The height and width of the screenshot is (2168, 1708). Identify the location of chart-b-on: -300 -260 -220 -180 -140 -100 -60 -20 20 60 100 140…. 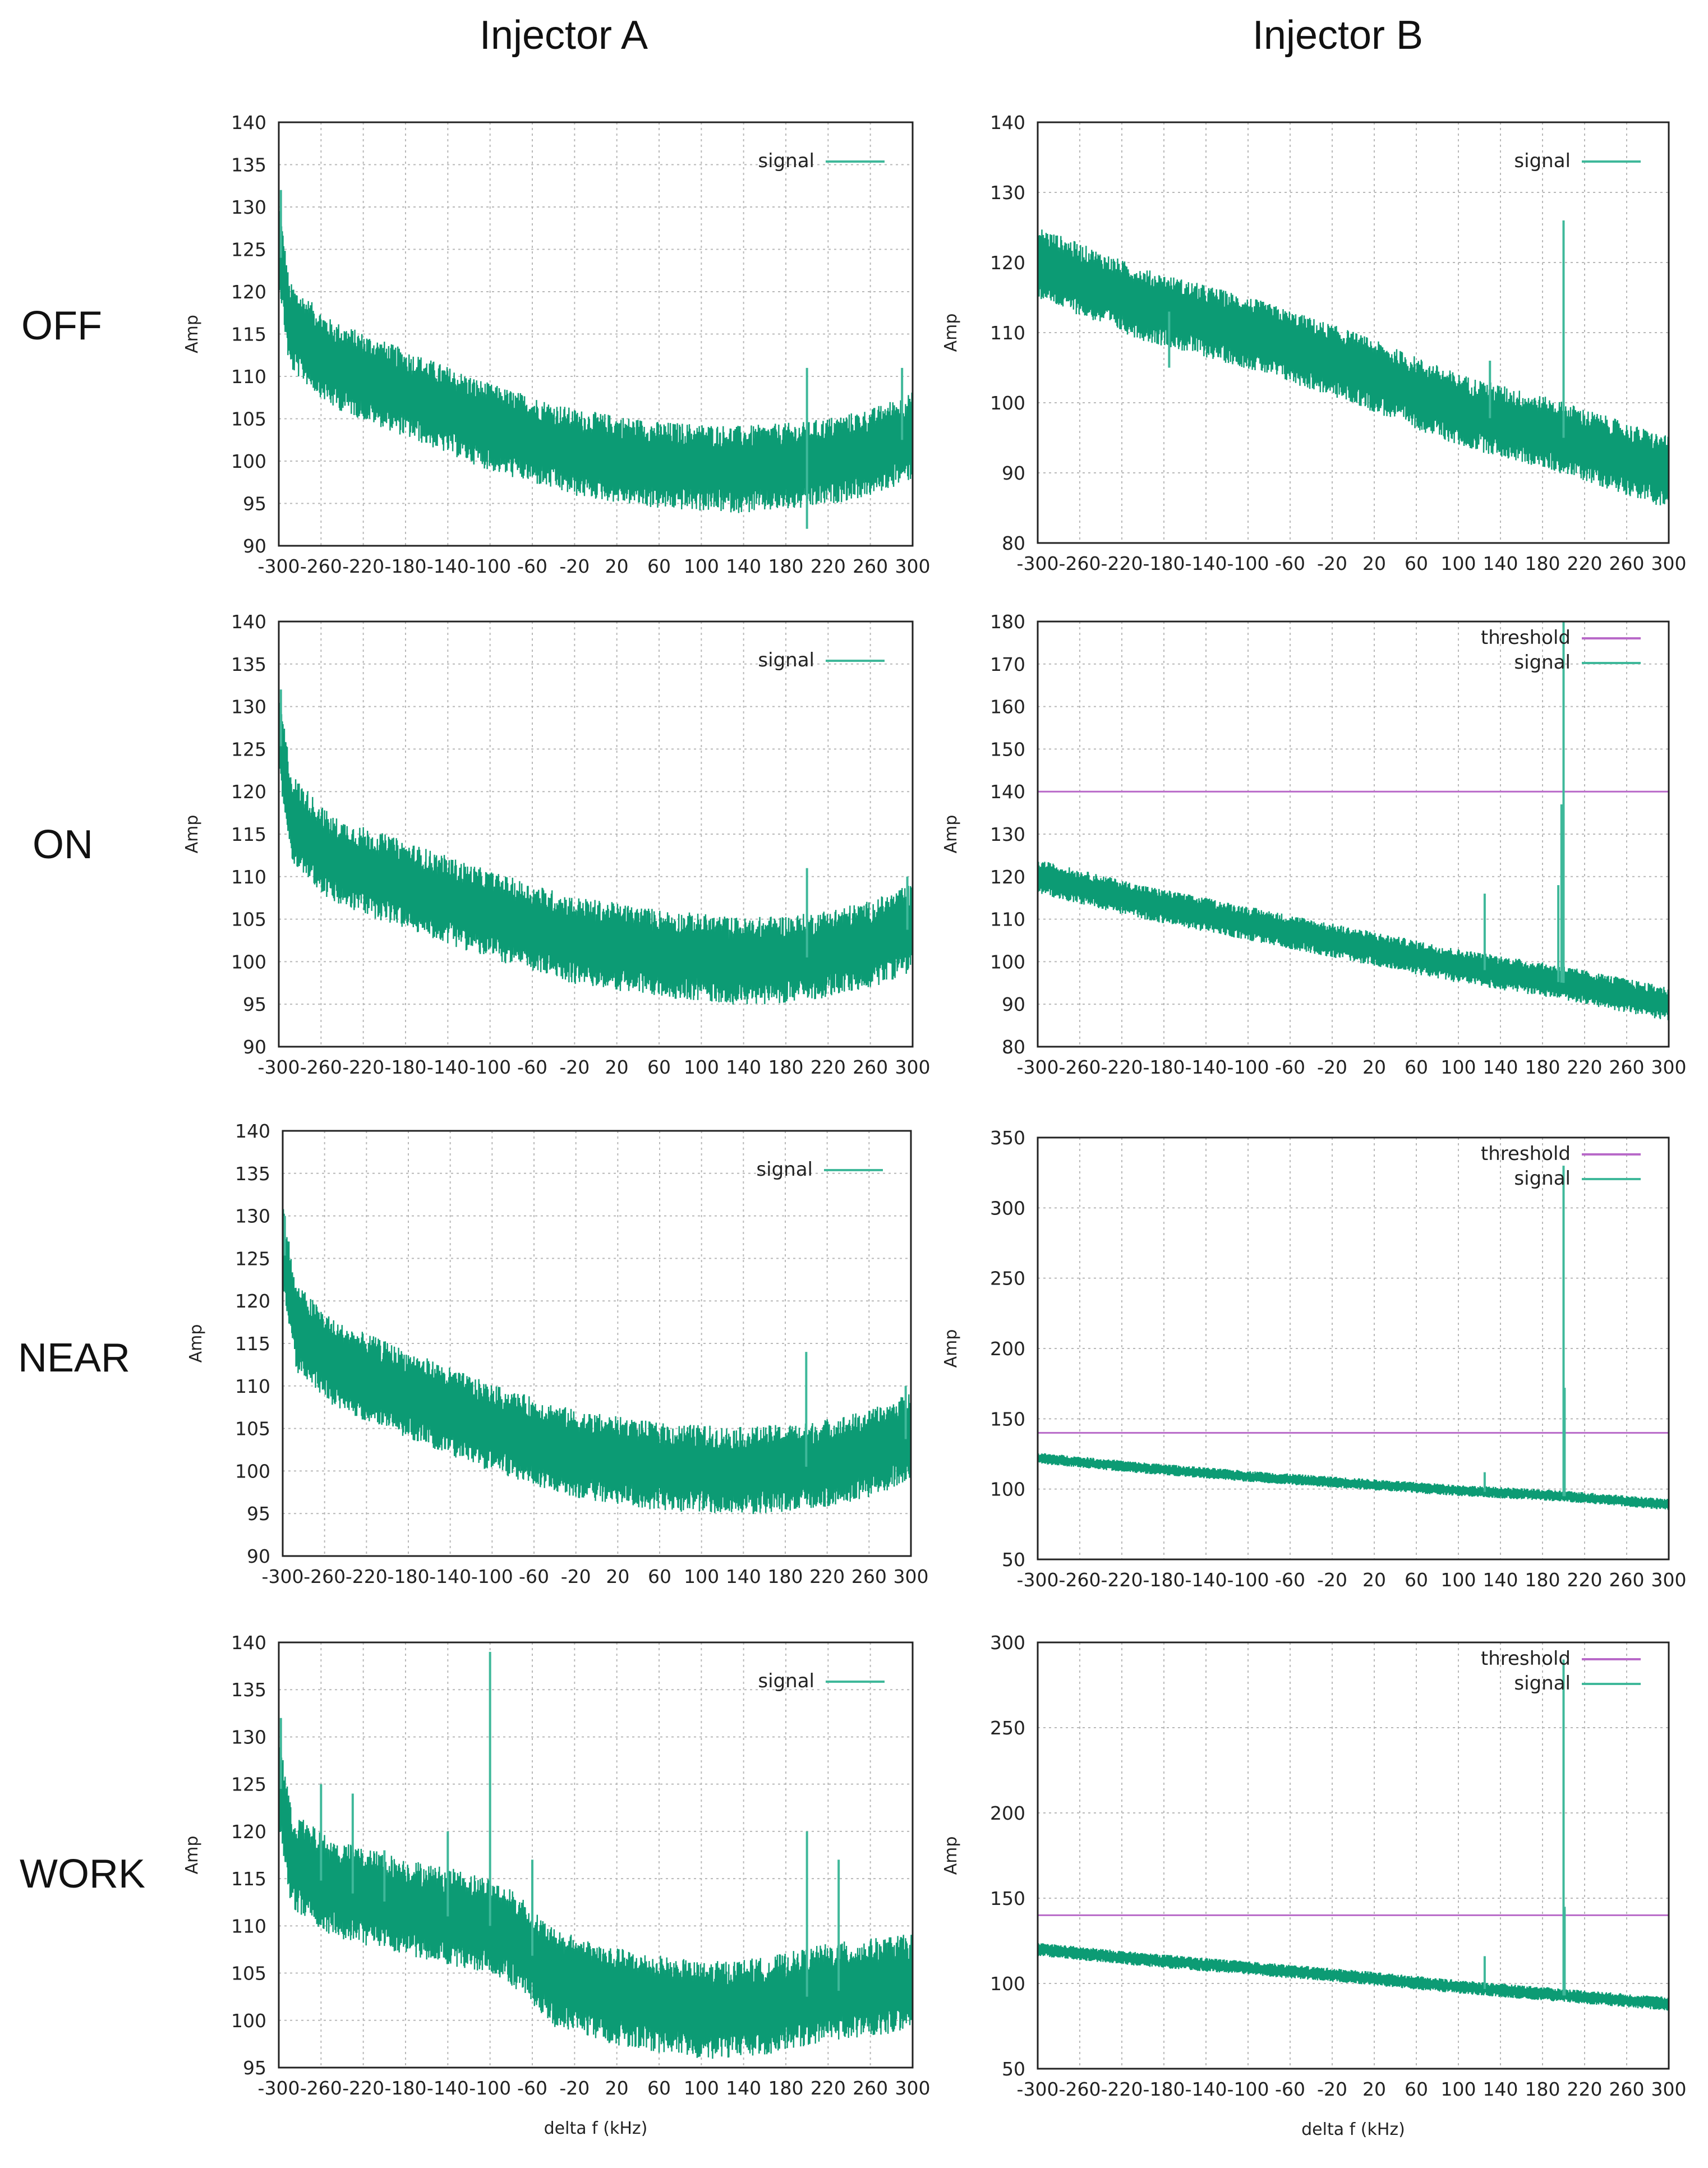
(1314, 844).